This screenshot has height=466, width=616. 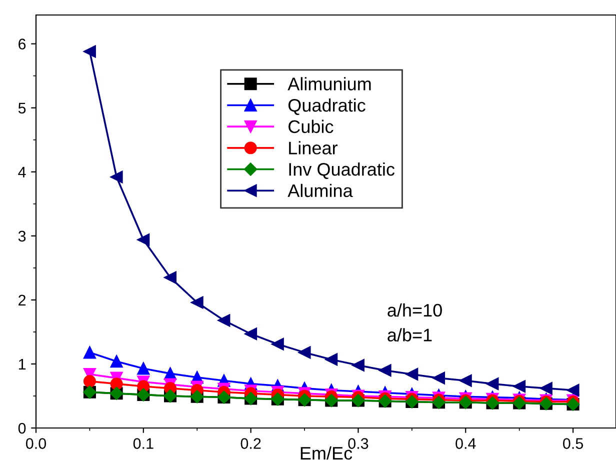 I want to click on legend-label: Cubic, so click(x=311, y=127).